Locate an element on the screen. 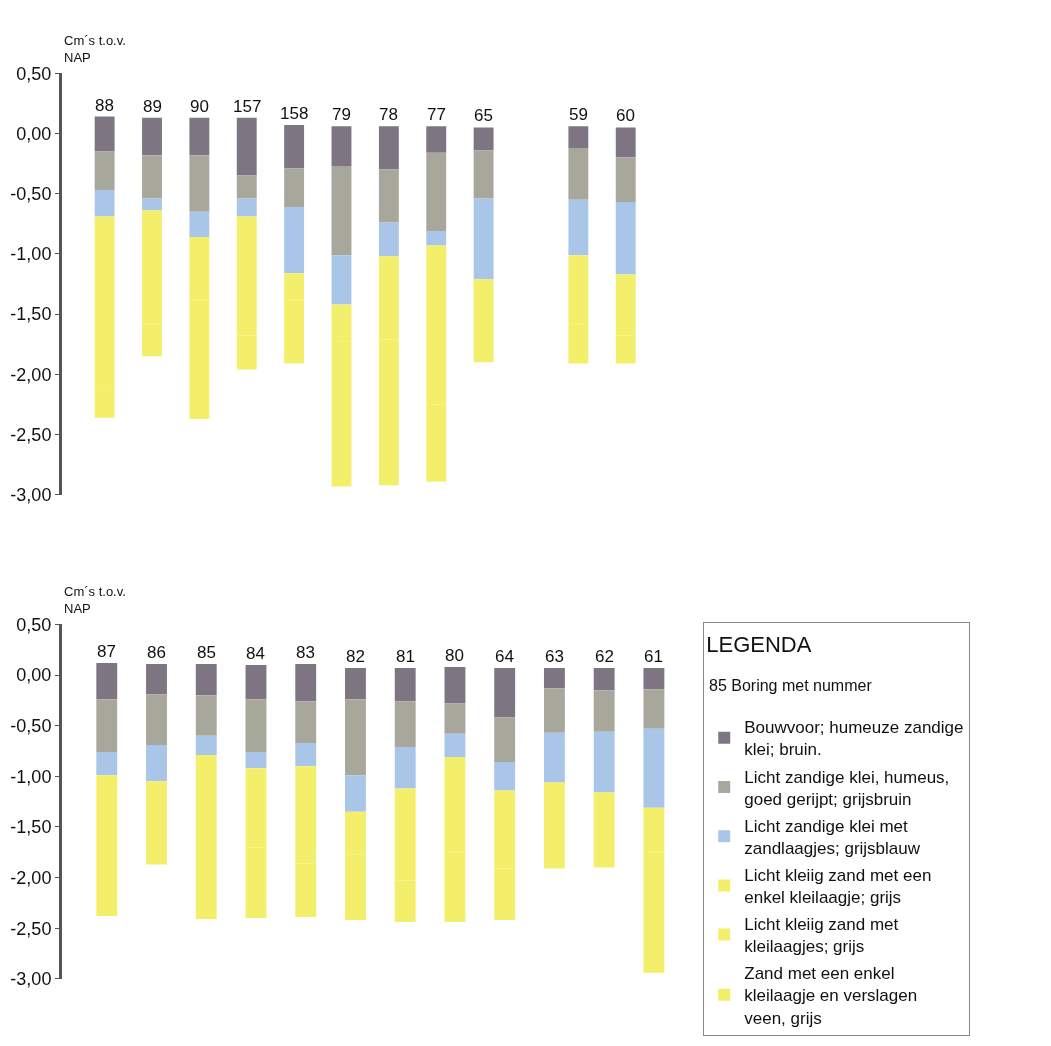 The width and height of the screenshot is (1051, 1046). legend-title: LEGENDA is located at coordinates (759, 644).